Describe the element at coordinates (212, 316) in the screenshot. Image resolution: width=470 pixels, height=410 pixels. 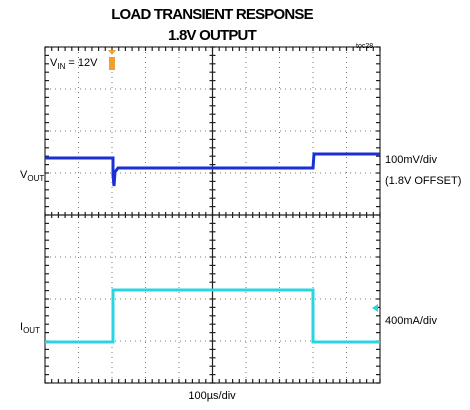
I see `iout-trace` at that location.